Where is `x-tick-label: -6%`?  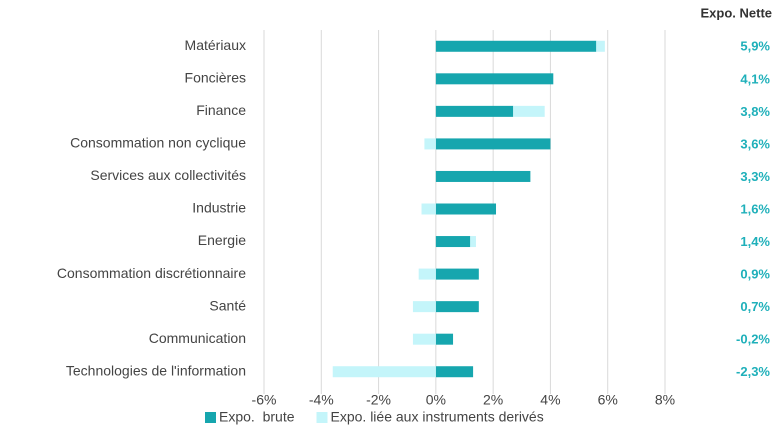 x-tick-label: -6% is located at coordinates (264, 400).